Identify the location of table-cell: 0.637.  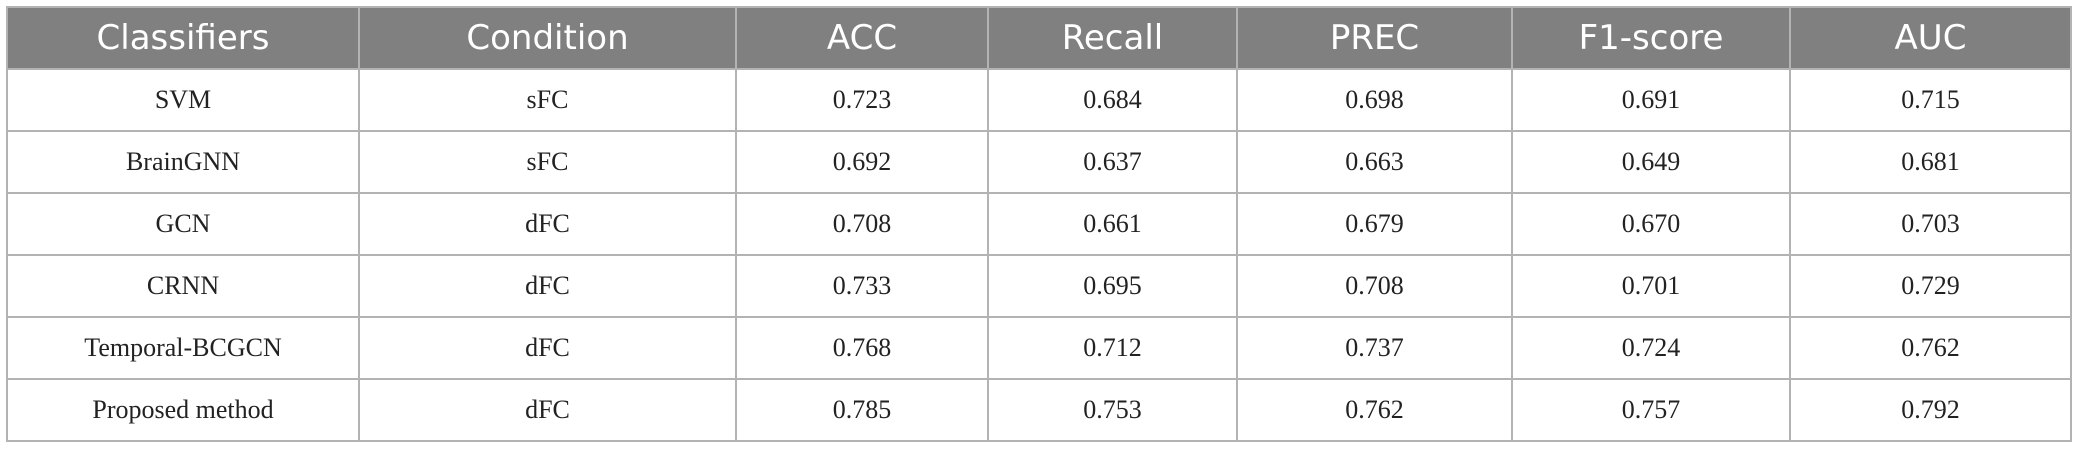
(1112, 162).